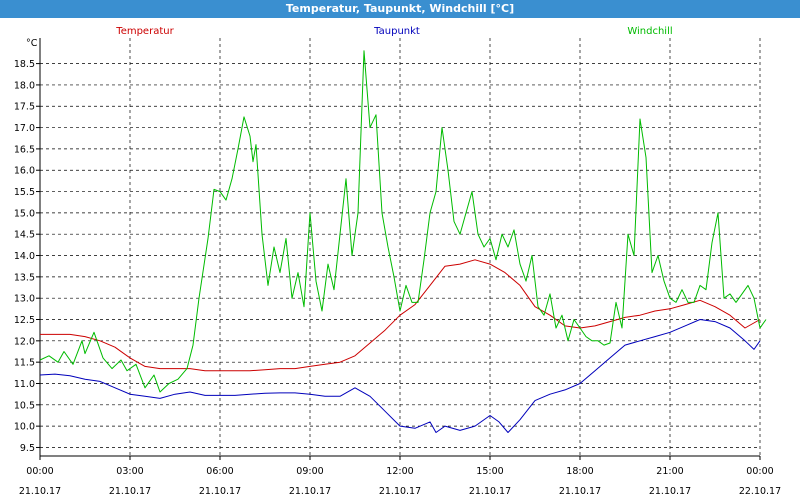 This screenshot has width=800, height=500. Describe the element at coordinates (24, 192) in the screenshot. I see `y-tick-label: 15.5` at that location.